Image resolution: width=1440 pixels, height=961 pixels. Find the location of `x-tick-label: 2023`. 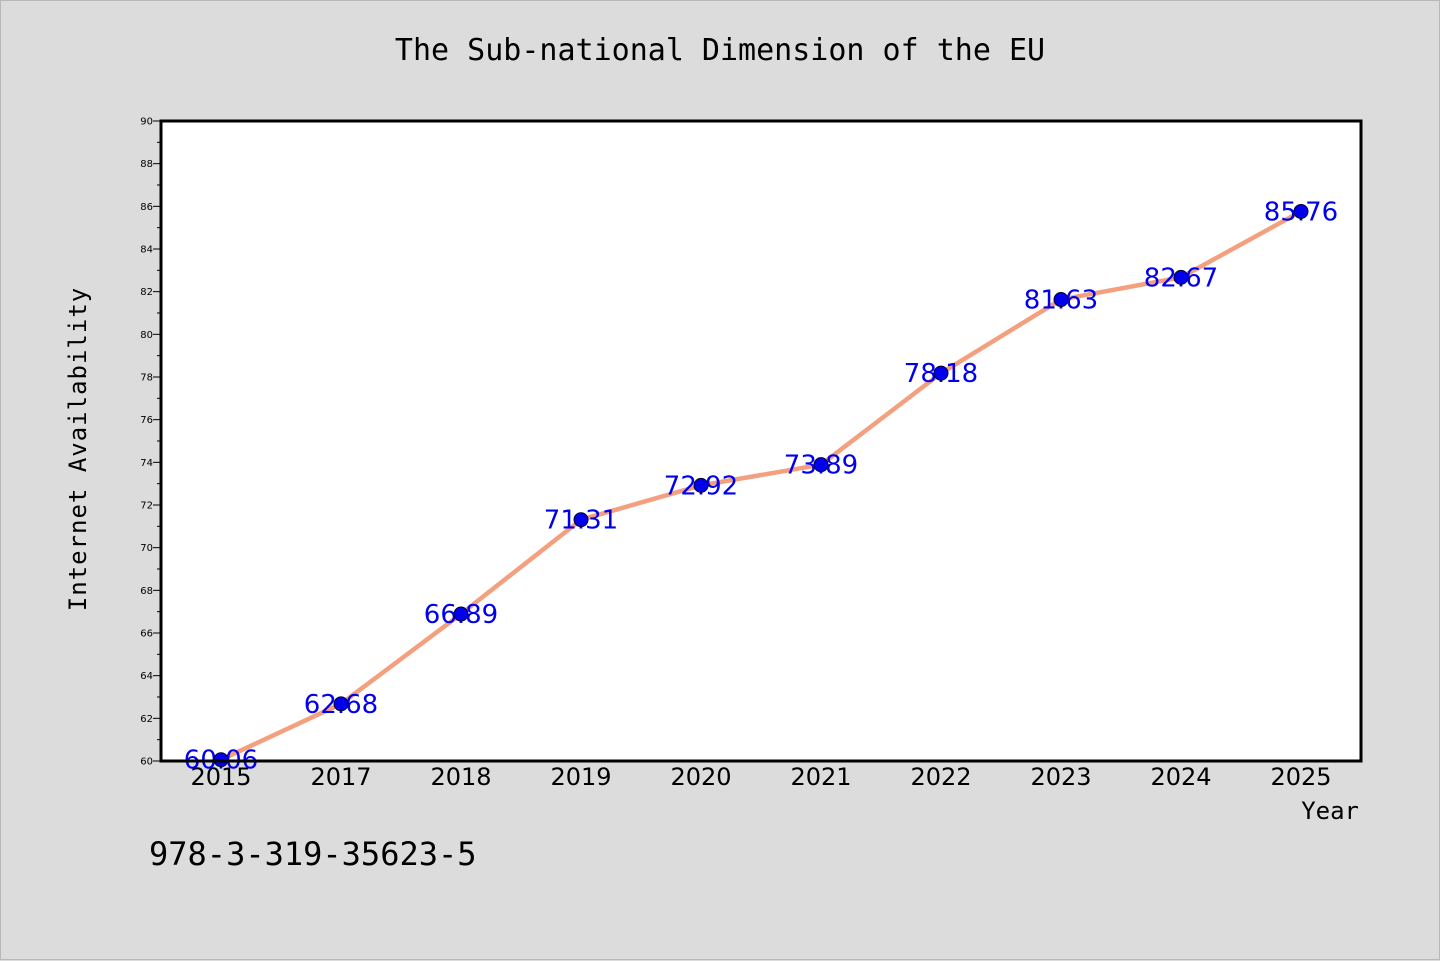

x-tick-label: 2023 is located at coordinates (1060, 777).